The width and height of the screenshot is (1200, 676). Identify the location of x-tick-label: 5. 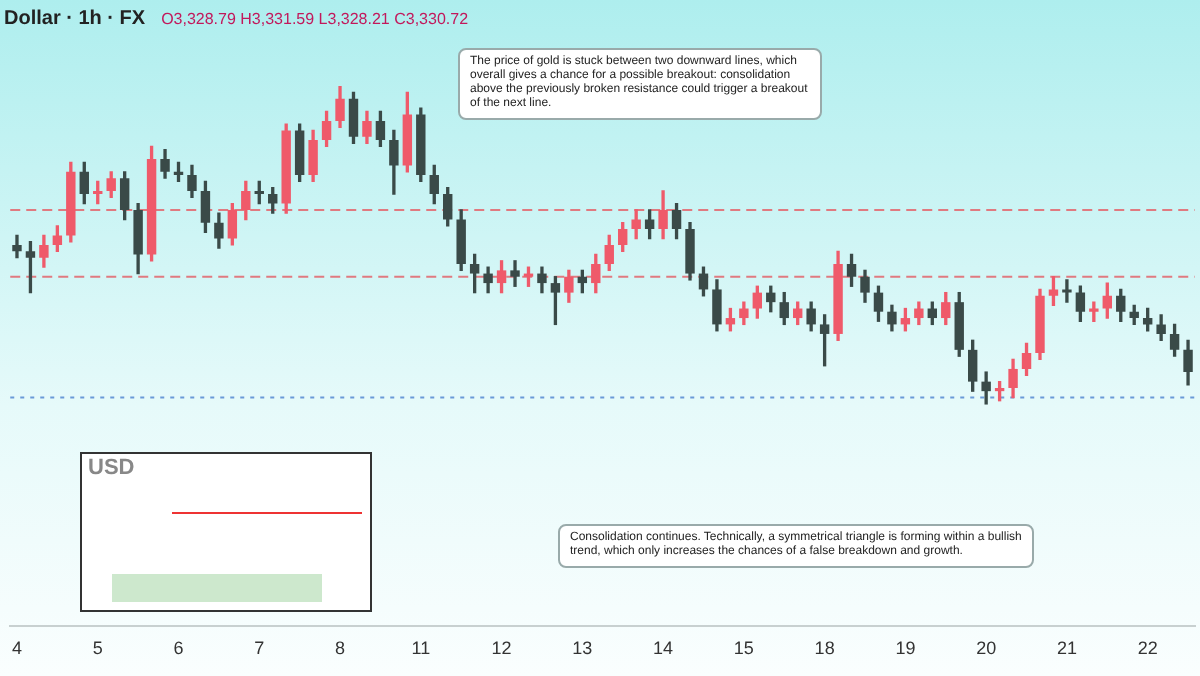
(97, 648).